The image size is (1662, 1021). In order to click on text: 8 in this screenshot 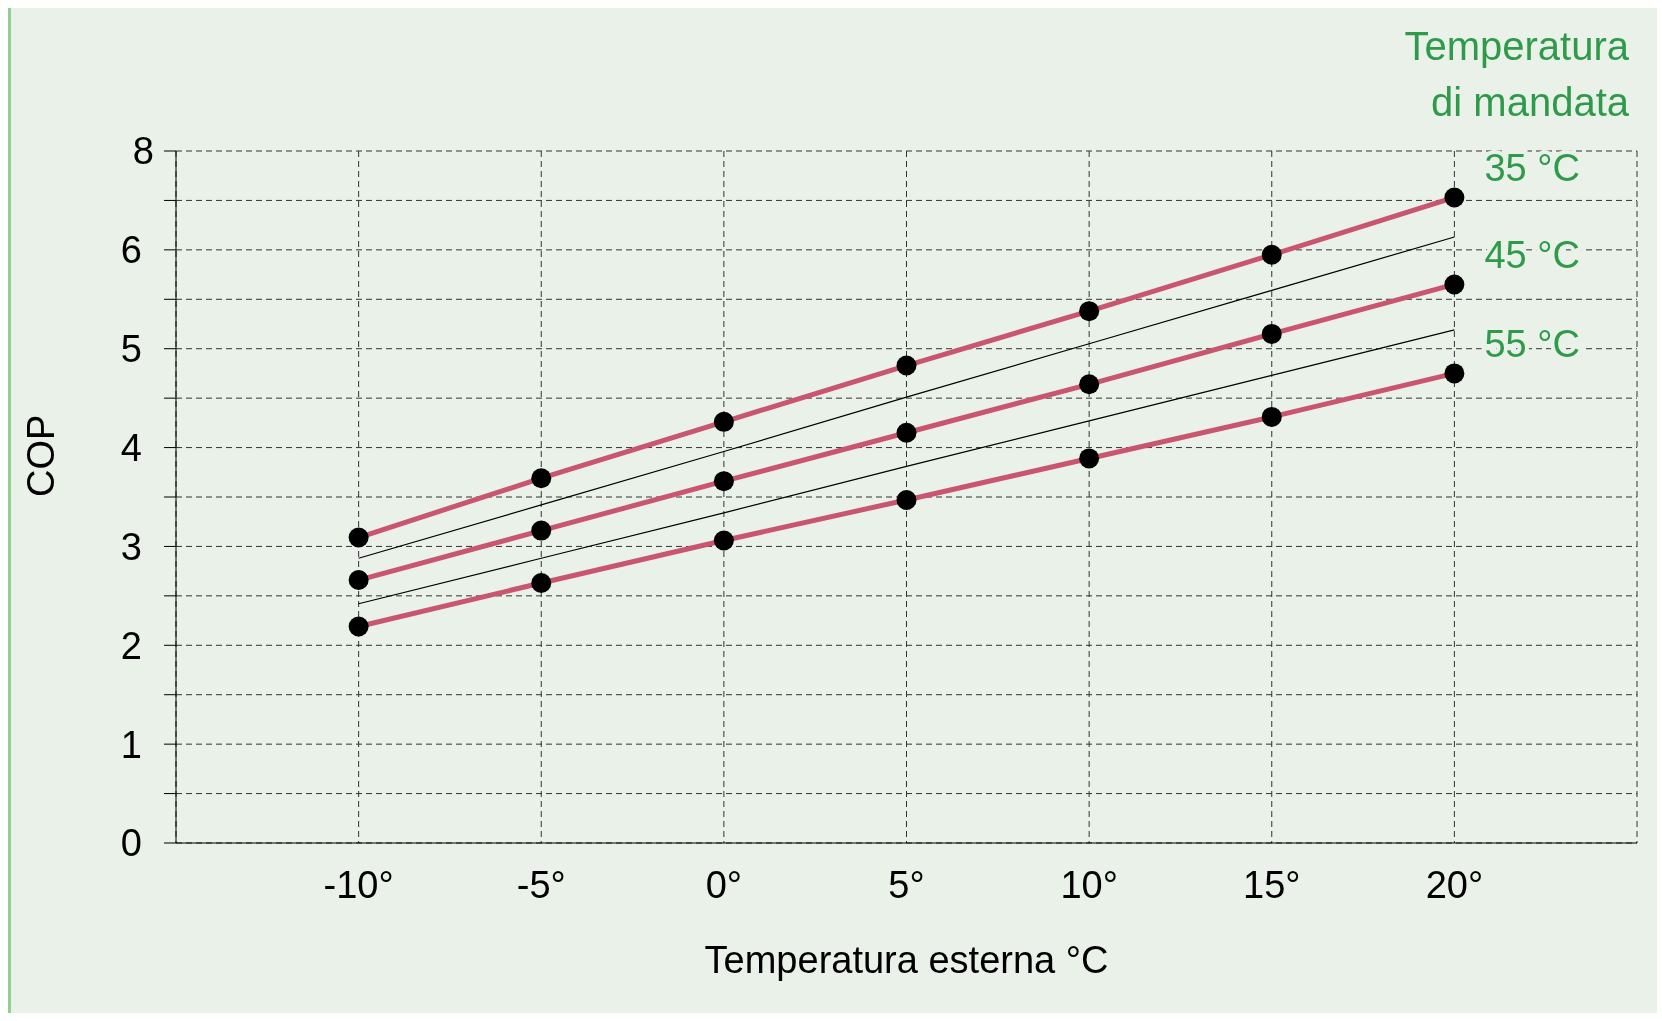, I will do `click(142, 151)`.